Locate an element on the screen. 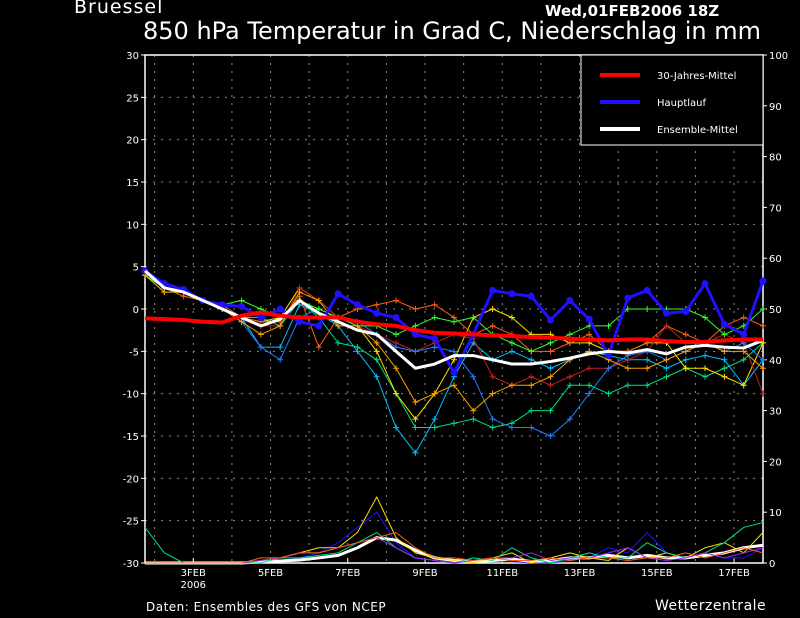  y-tick-label: -10 is located at coordinates (131, 395).